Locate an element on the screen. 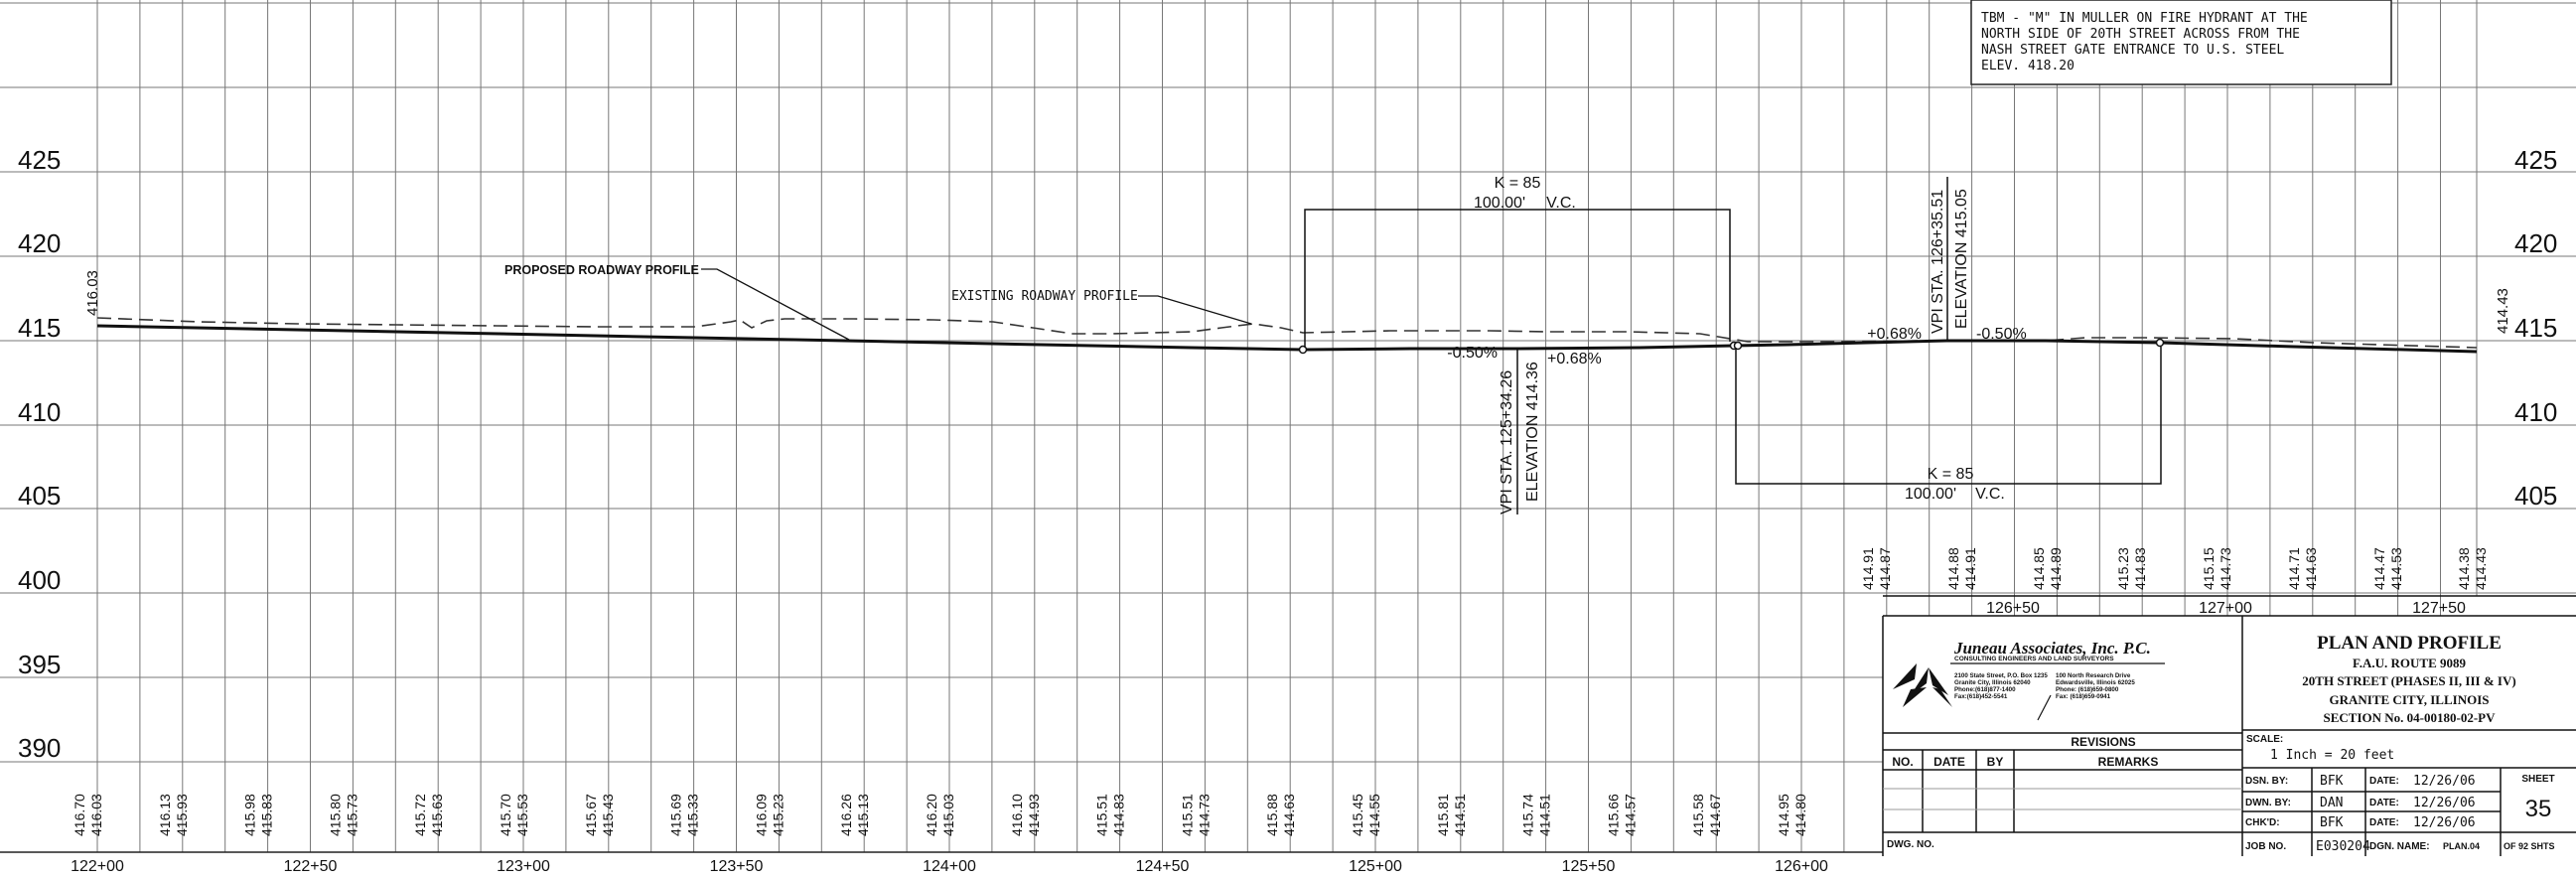 Image resolution: width=2576 pixels, height=880 pixels. elev-label-425: 425 is located at coordinates (40, 160).